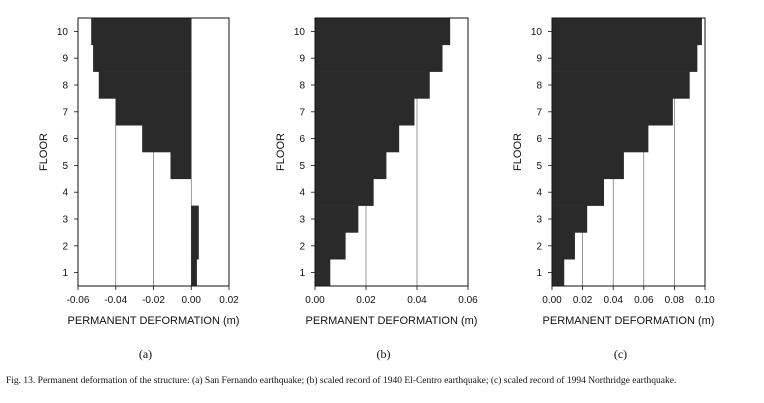  What do you see at coordinates (675, 300) in the screenshot?
I see `x-tick-label: 0.08` at bounding box center [675, 300].